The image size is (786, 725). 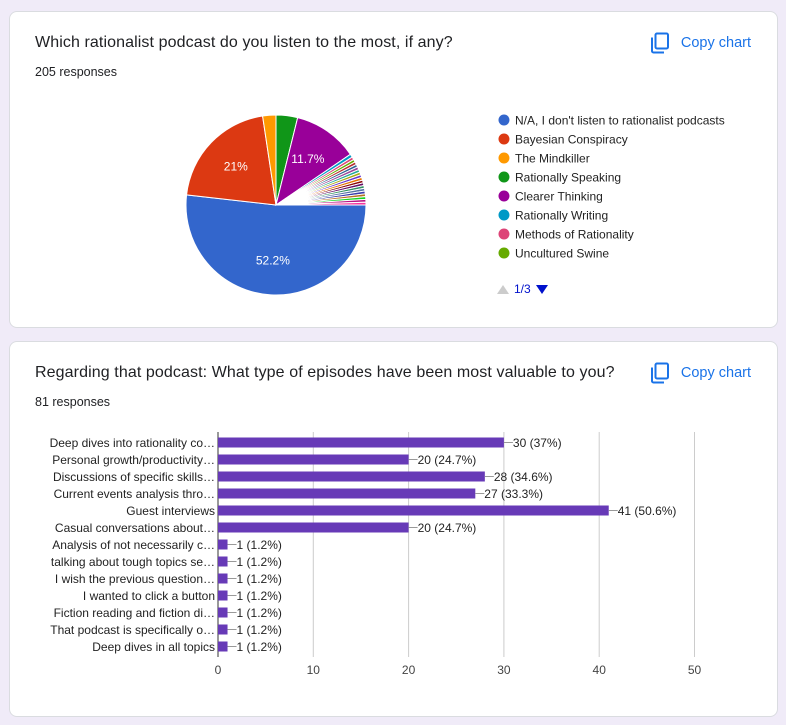 What do you see at coordinates (542, 289) in the screenshot?
I see `legend-next-page-icon` at bounding box center [542, 289].